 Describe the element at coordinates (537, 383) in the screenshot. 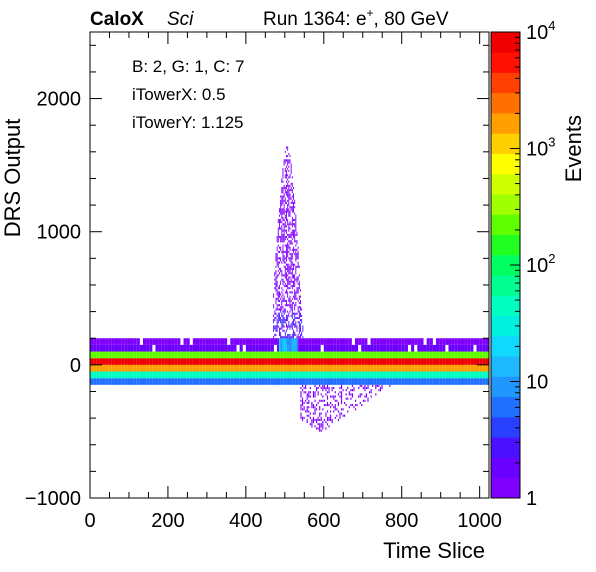

I see `z-tick-label: 10` at that location.